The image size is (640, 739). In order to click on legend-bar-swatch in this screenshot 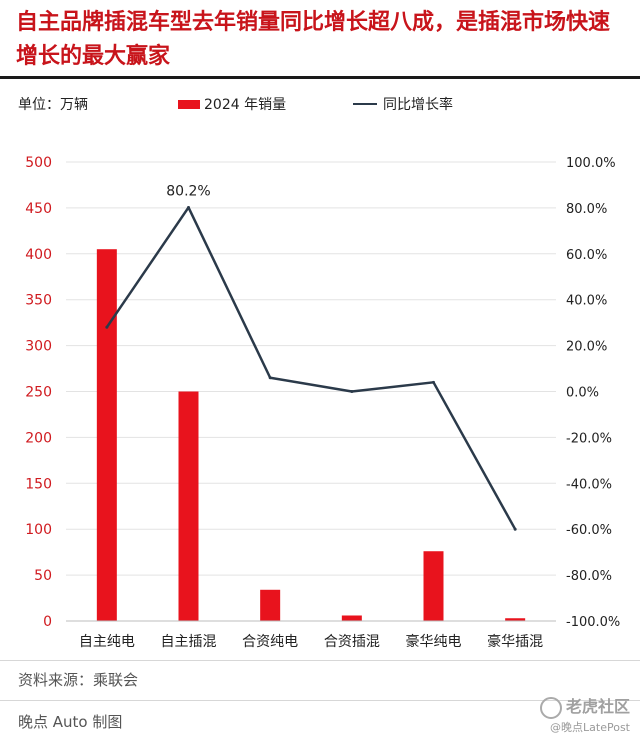, I will do `click(189, 104)`.